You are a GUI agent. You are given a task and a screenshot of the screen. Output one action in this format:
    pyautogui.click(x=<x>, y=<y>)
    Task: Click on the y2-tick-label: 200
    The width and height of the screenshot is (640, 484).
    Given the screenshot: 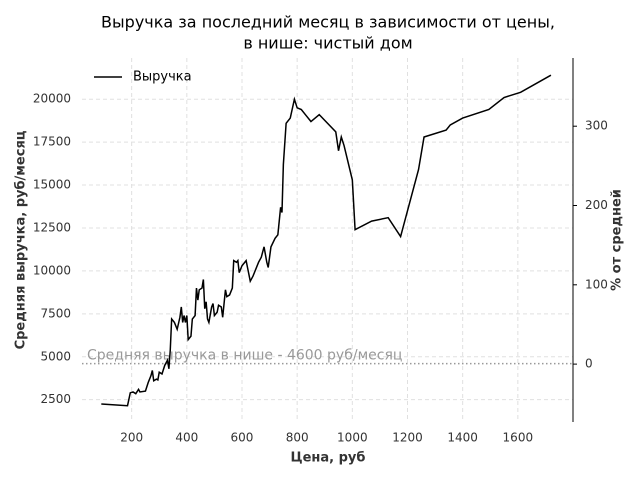 What is the action you would take?
    pyautogui.click(x=596, y=205)
    